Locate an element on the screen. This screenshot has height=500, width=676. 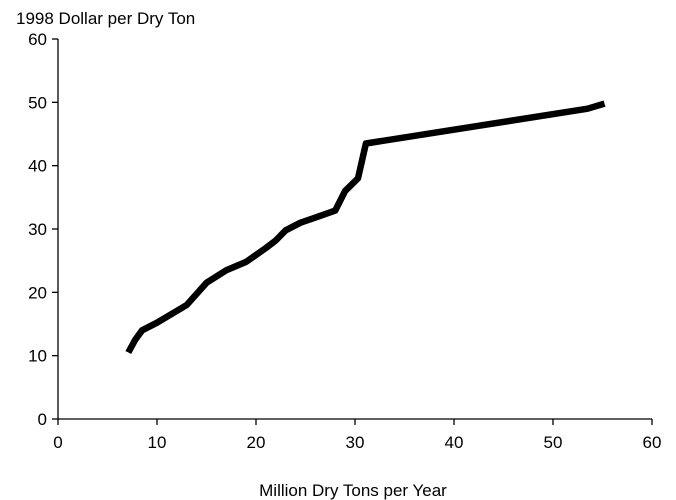
y-tick-label: 40 is located at coordinates (37, 166).